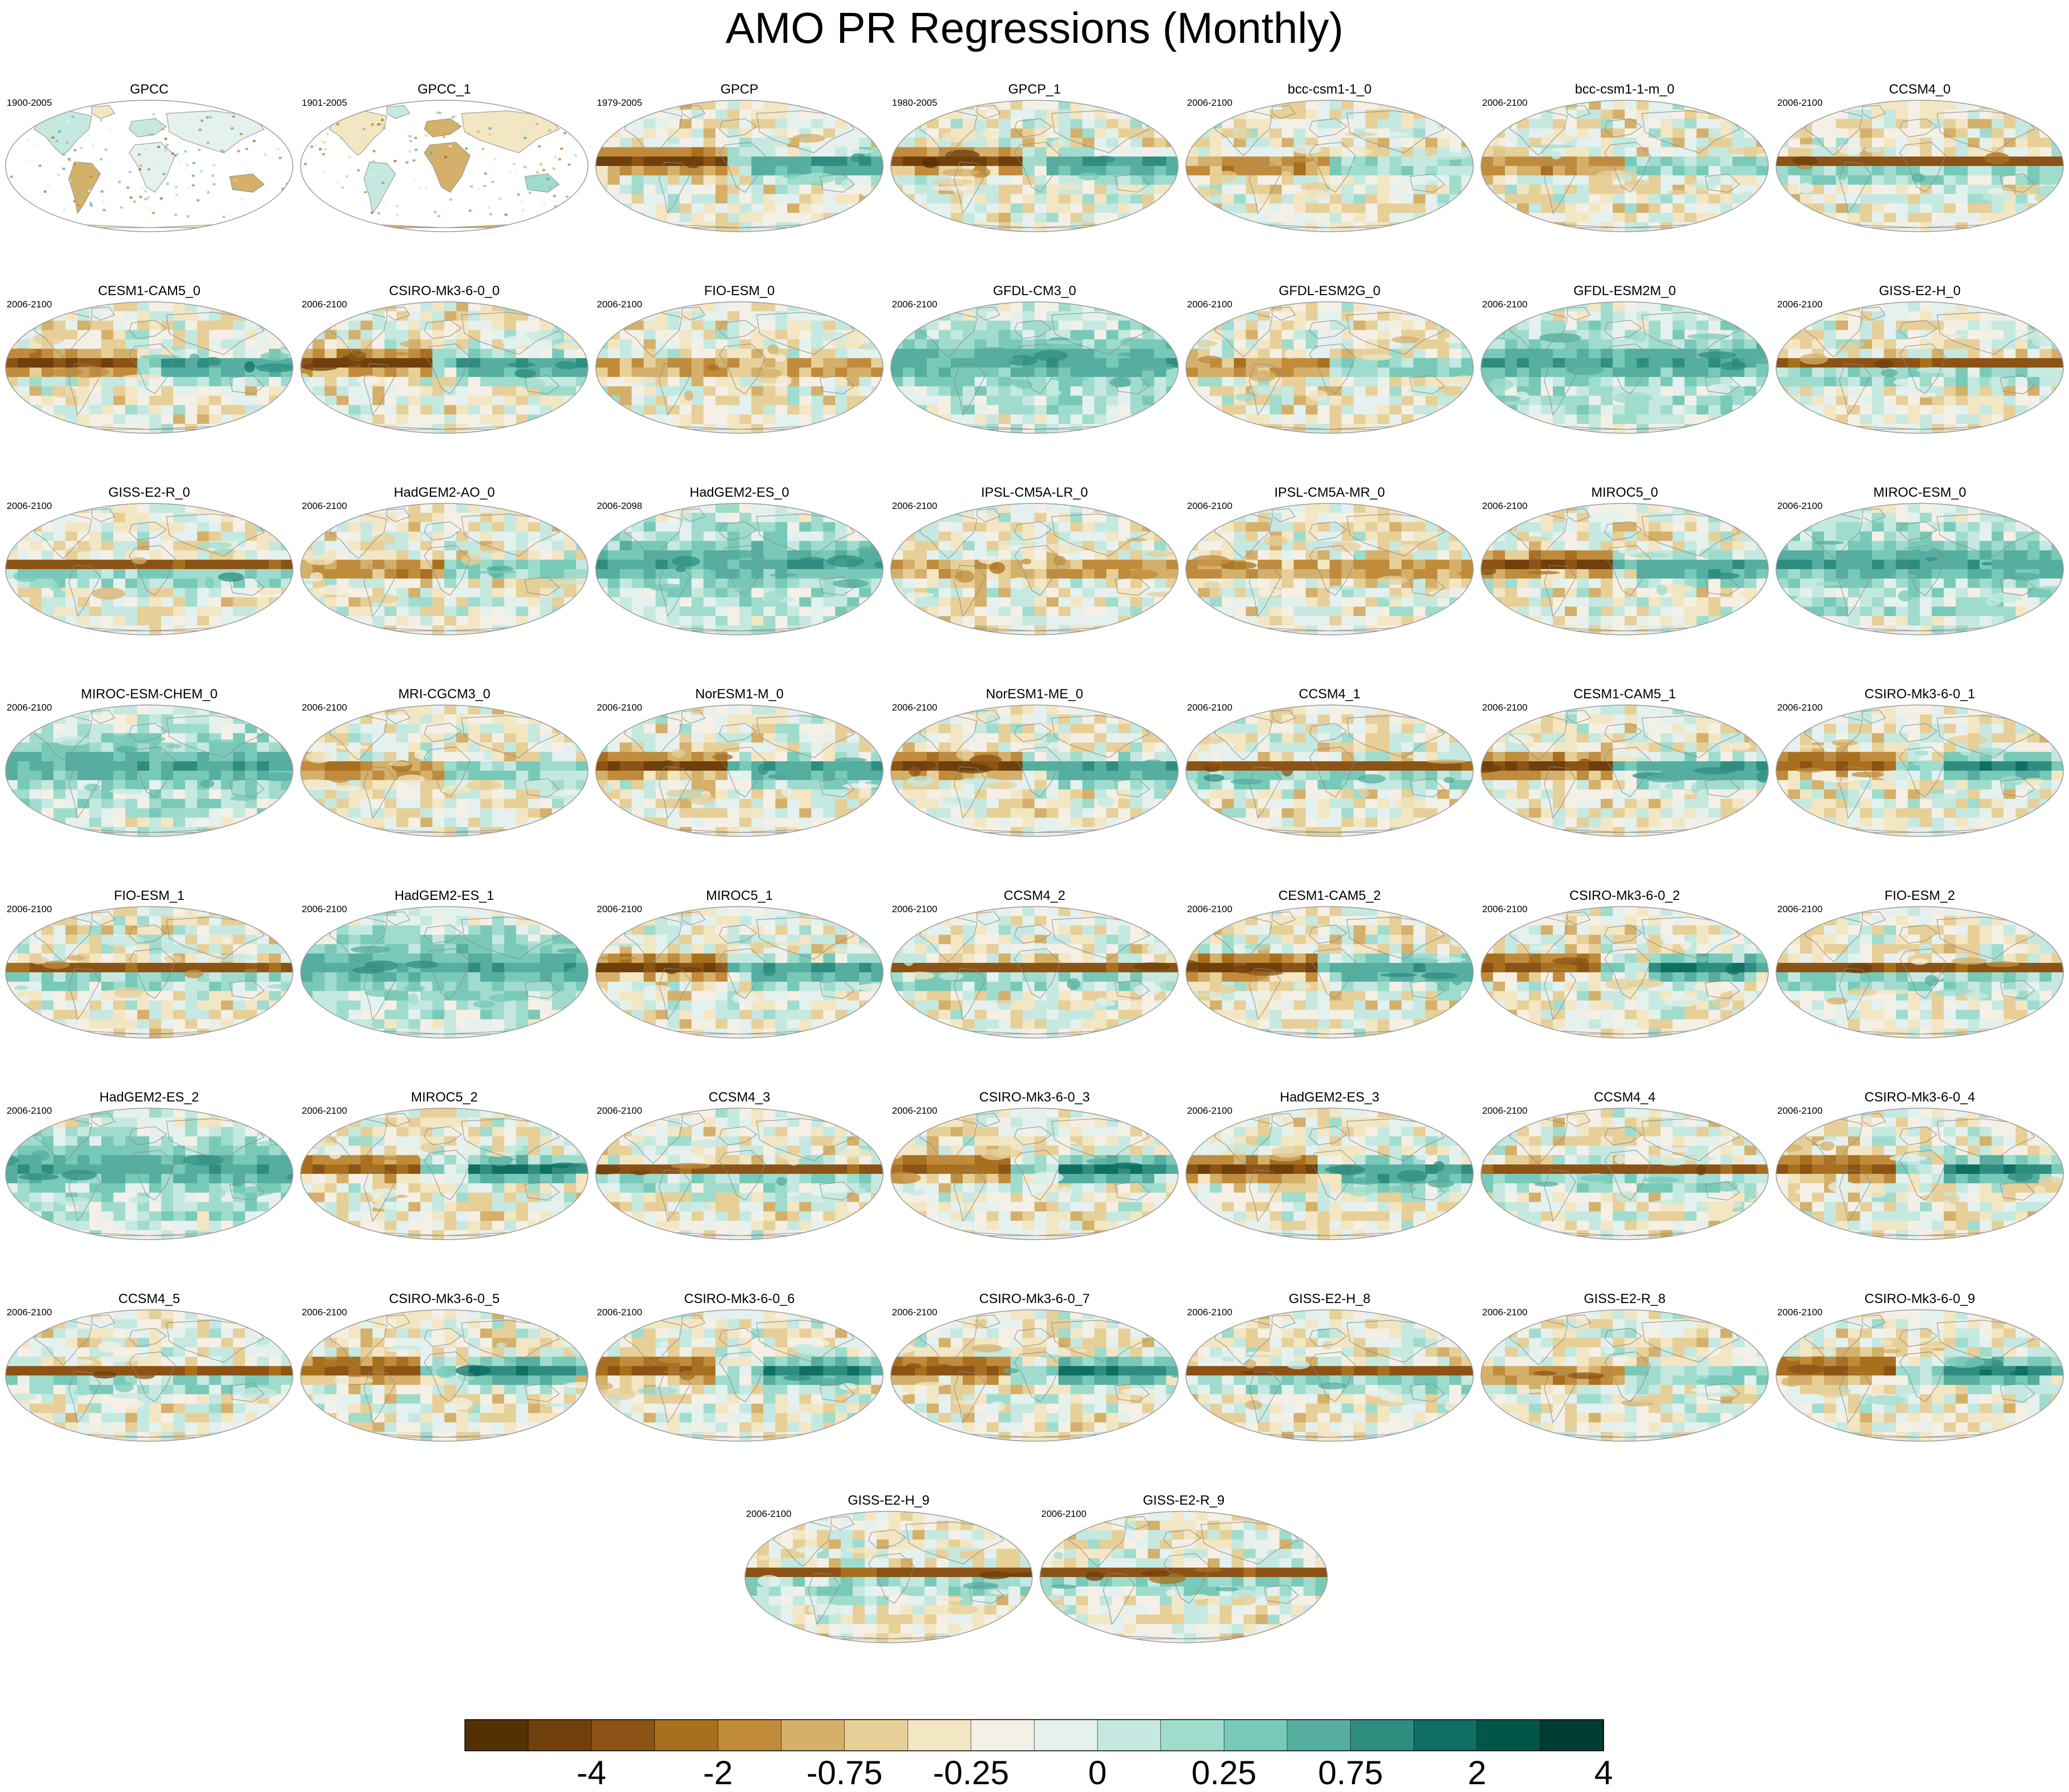 The image size is (2069, 1792). Describe the element at coordinates (620, 103) in the screenshot. I see `panel-period: 1979-2005` at that location.